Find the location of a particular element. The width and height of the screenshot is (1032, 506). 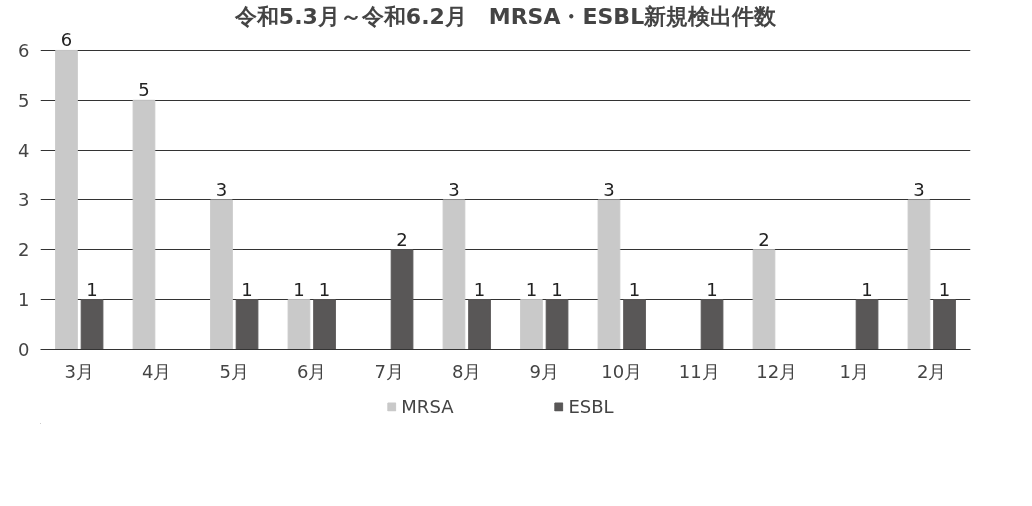

legend-label: MRSA is located at coordinates (427, 406).